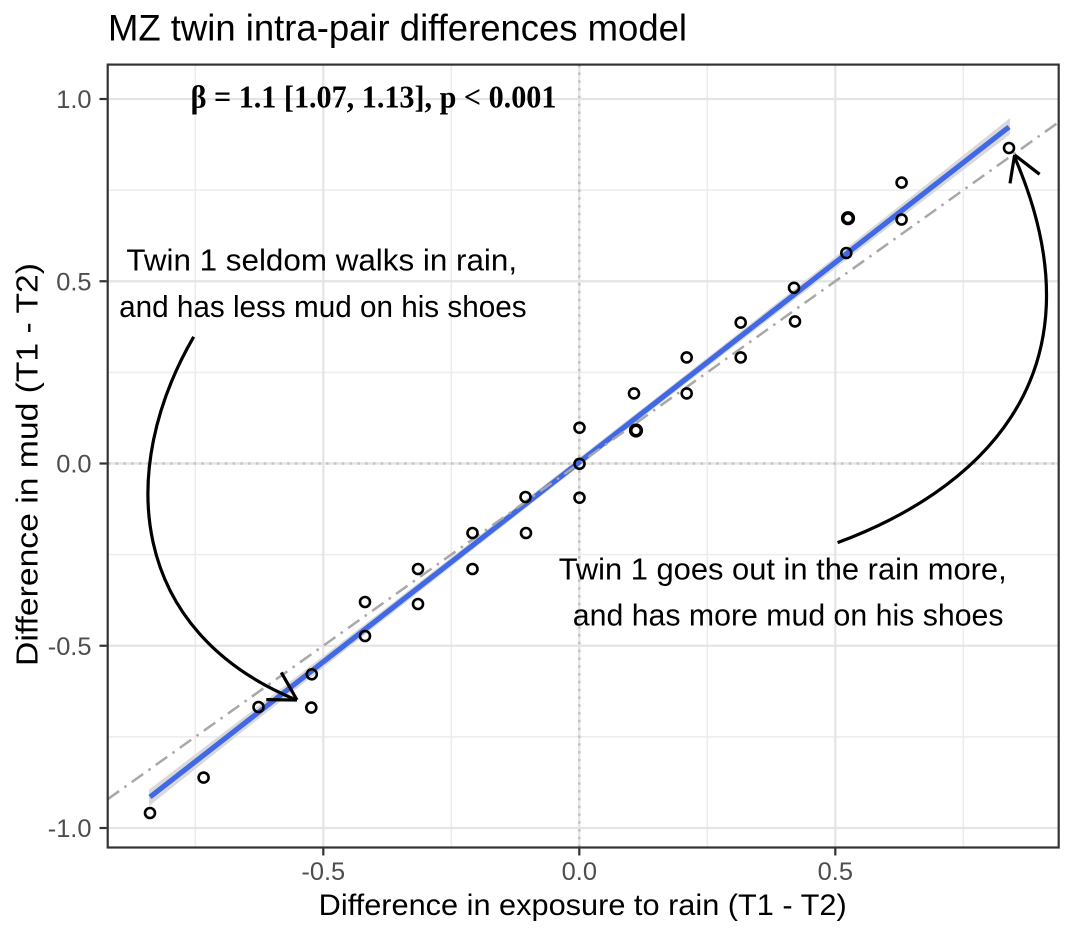  Describe the element at coordinates (583, 905) in the screenshot. I see `svg-text:Difference in exposure to rain: Difference in exposure to rain (T1 - T2)` at that location.